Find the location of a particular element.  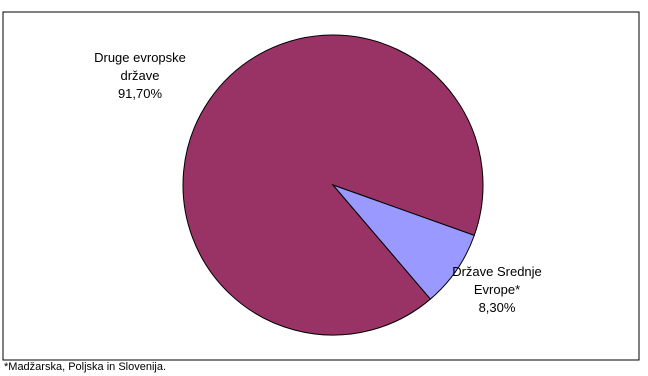

slice-label: Države Srednje Evrope* 8,30% is located at coordinates (497, 290).